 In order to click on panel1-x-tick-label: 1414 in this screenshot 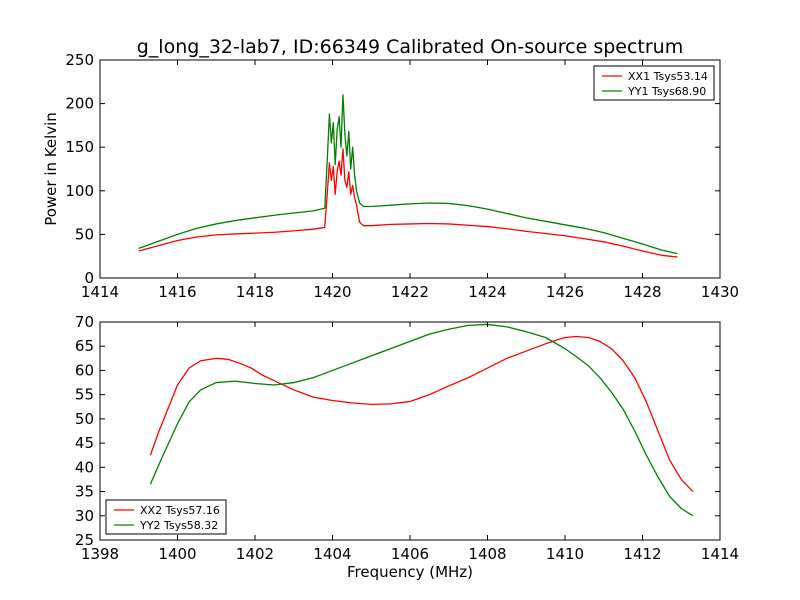, I will do `click(100, 292)`.